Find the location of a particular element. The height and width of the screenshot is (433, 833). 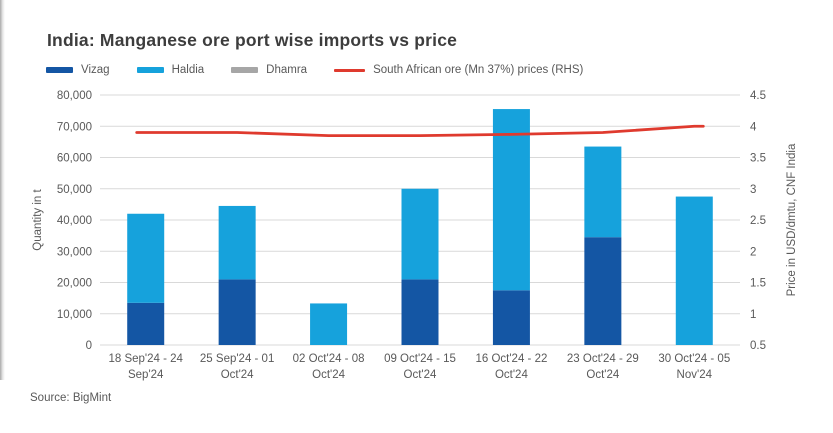

left-axis-tick: 10,000 is located at coordinates (74, 315).